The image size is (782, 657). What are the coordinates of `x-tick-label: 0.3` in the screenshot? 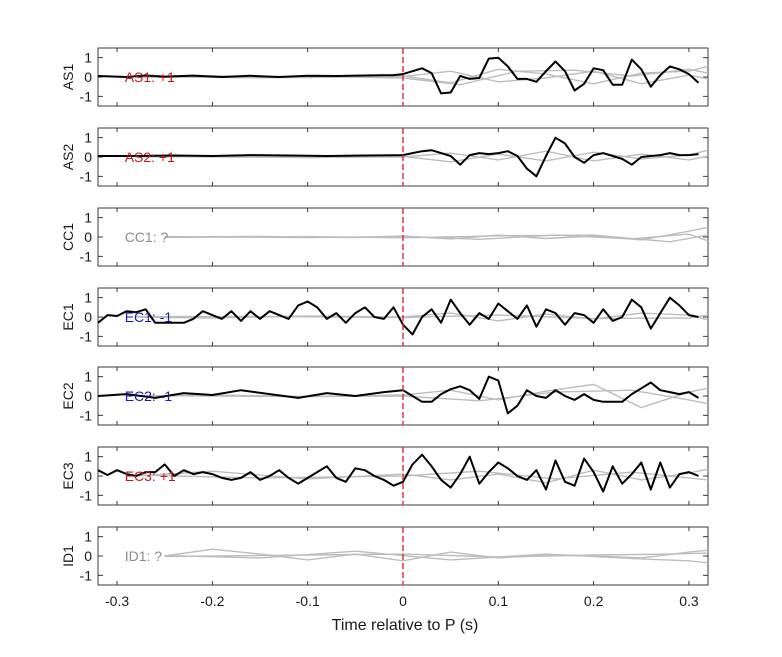 It's located at (689, 601).